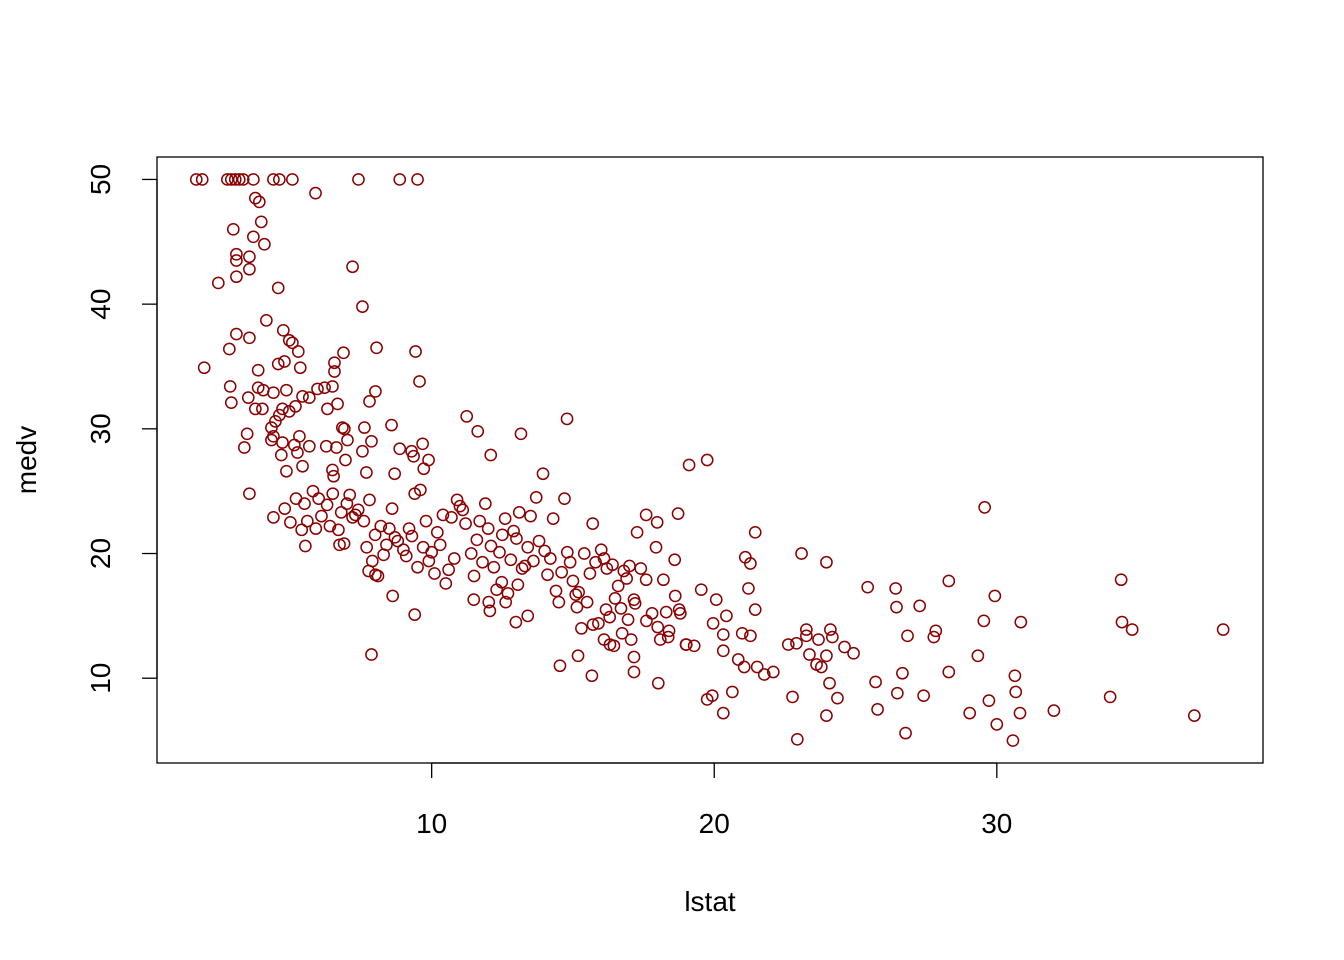 This screenshot has width=1344, height=960. I want to click on y-tick-label: 40, so click(100, 304).